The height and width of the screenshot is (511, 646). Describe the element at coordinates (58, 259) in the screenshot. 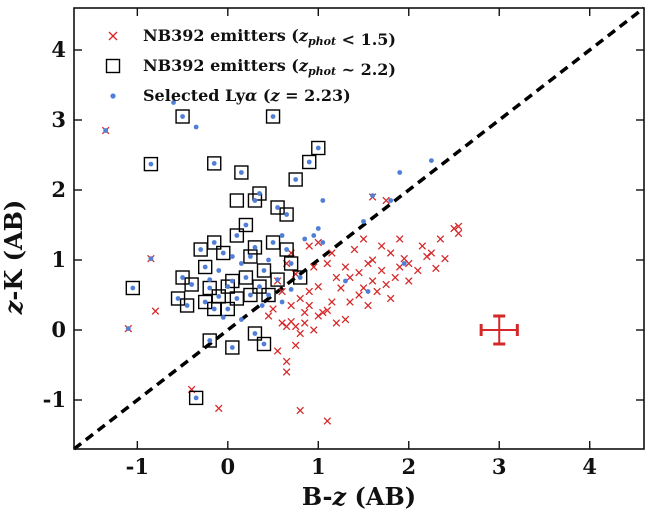

I see `y-tick-label: 1` at that location.